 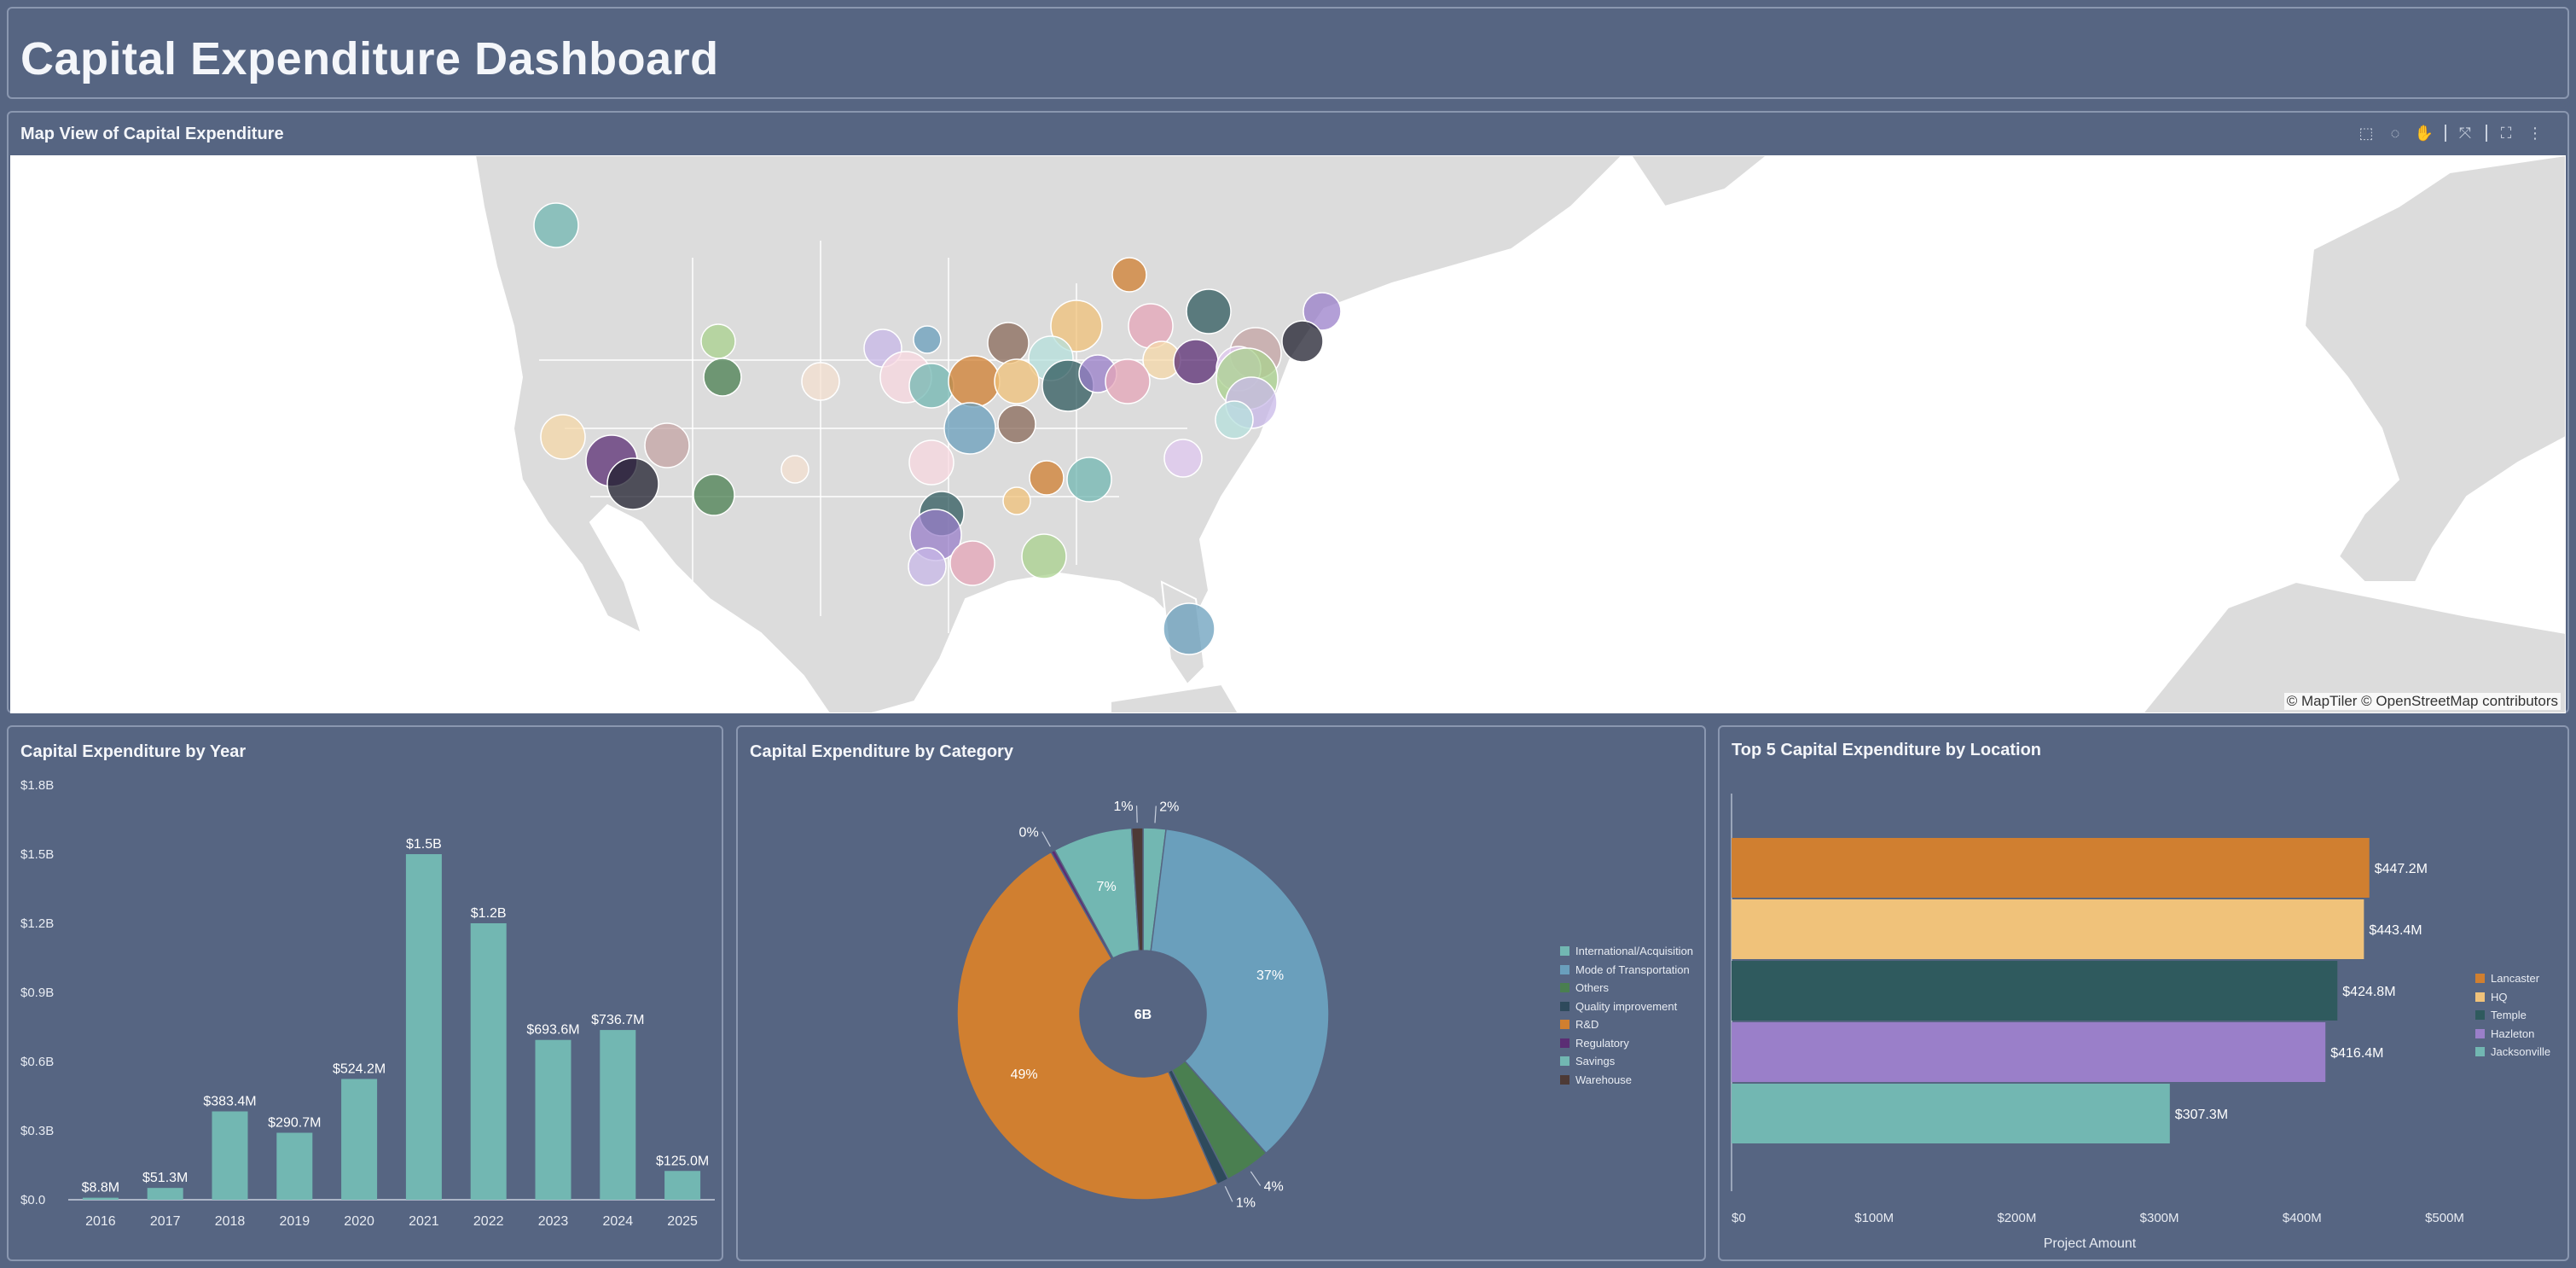 I want to click on more-menu-icon: ⋮, so click(x=2535, y=133).